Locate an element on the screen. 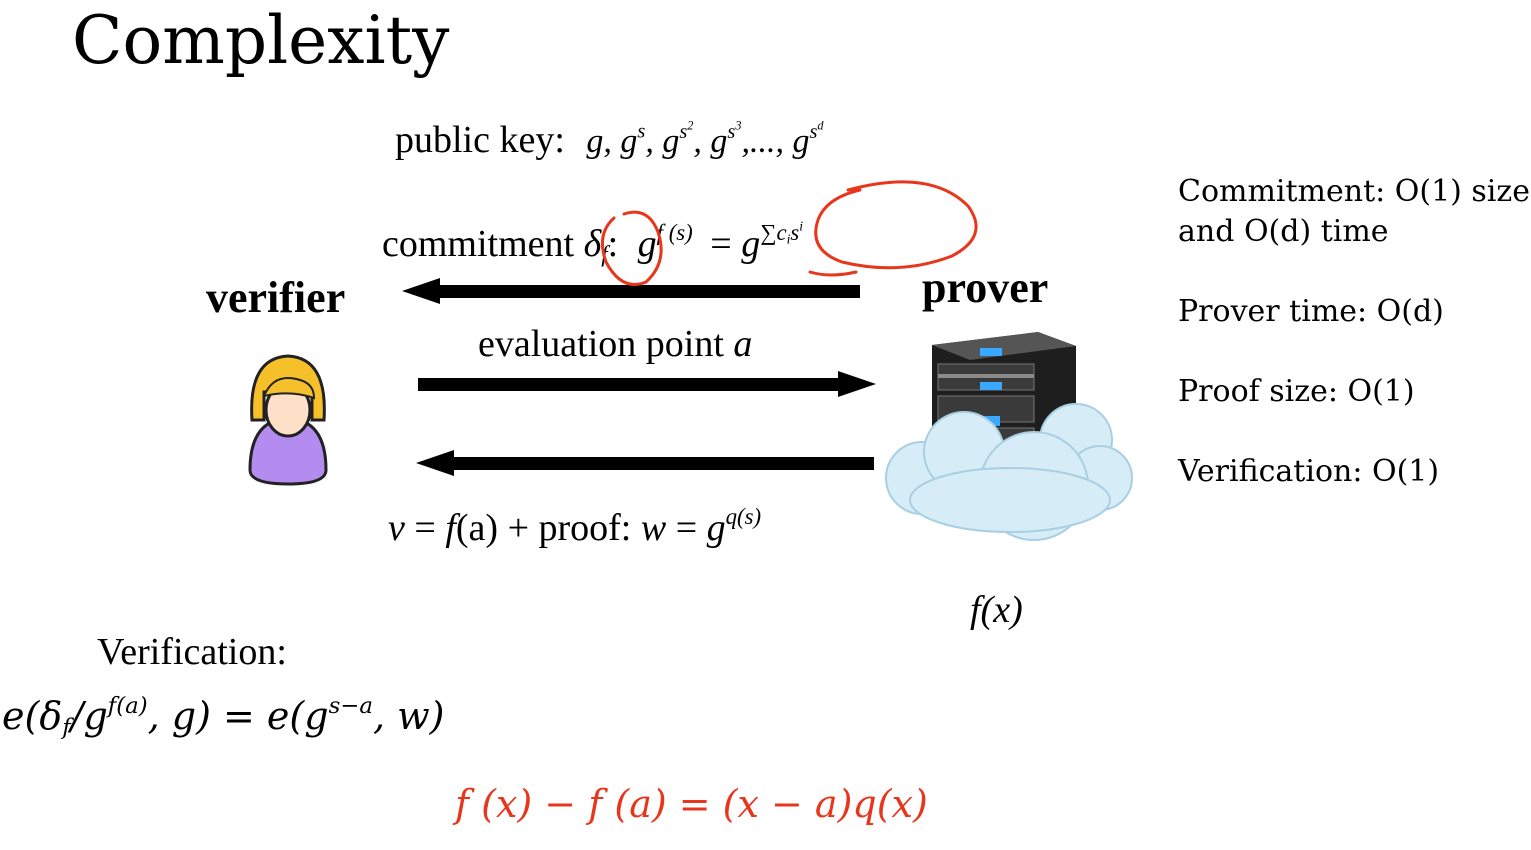 The width and height of the screenshot is (1531, 850). verifier-person-icon is located at coordinates (288, 420).